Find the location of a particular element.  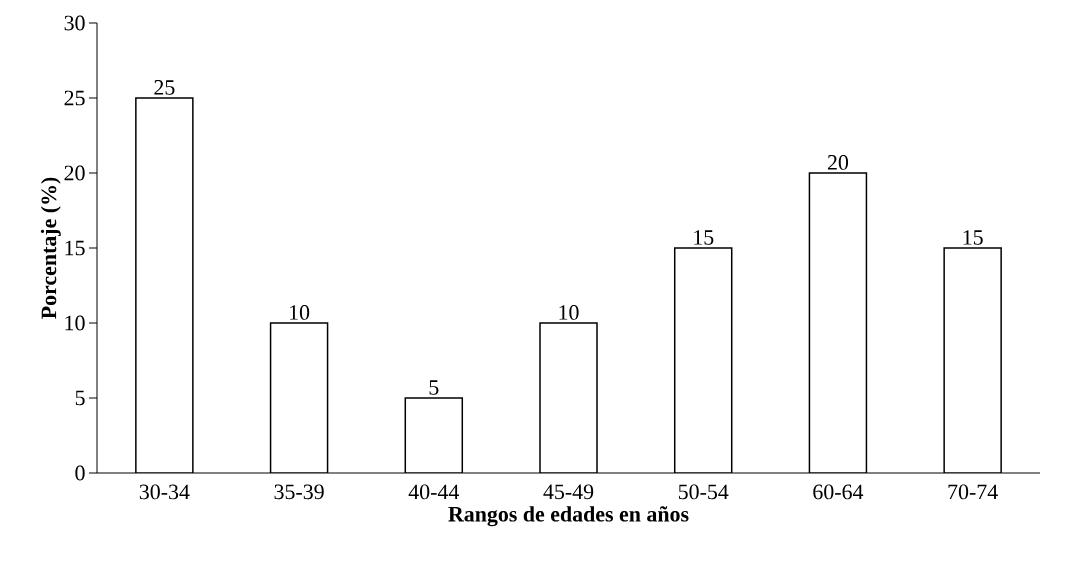

y-tick-label: 30 is located at coordinates (74, 23).